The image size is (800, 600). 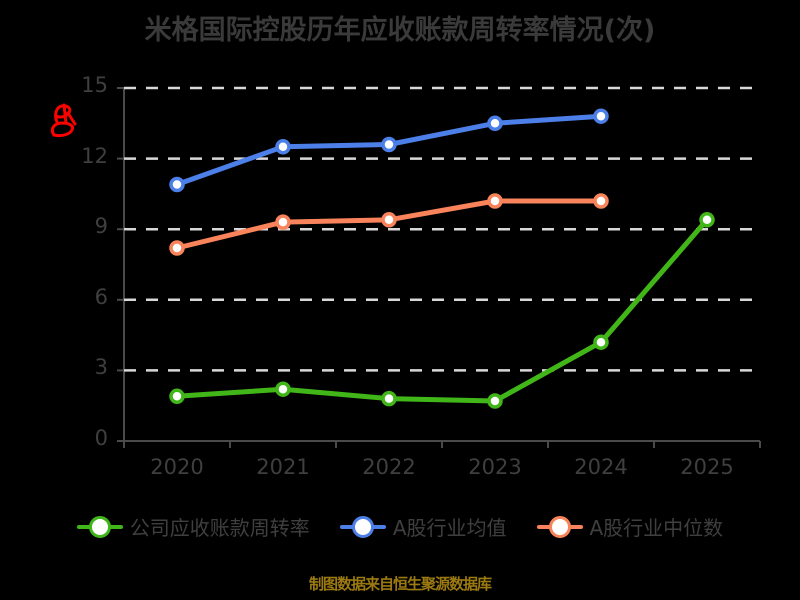 What do you see at coordinates (283, 467) in the screenshot?
I see `x-axis-tick-label: 2021` at bounding box center [283, 467].